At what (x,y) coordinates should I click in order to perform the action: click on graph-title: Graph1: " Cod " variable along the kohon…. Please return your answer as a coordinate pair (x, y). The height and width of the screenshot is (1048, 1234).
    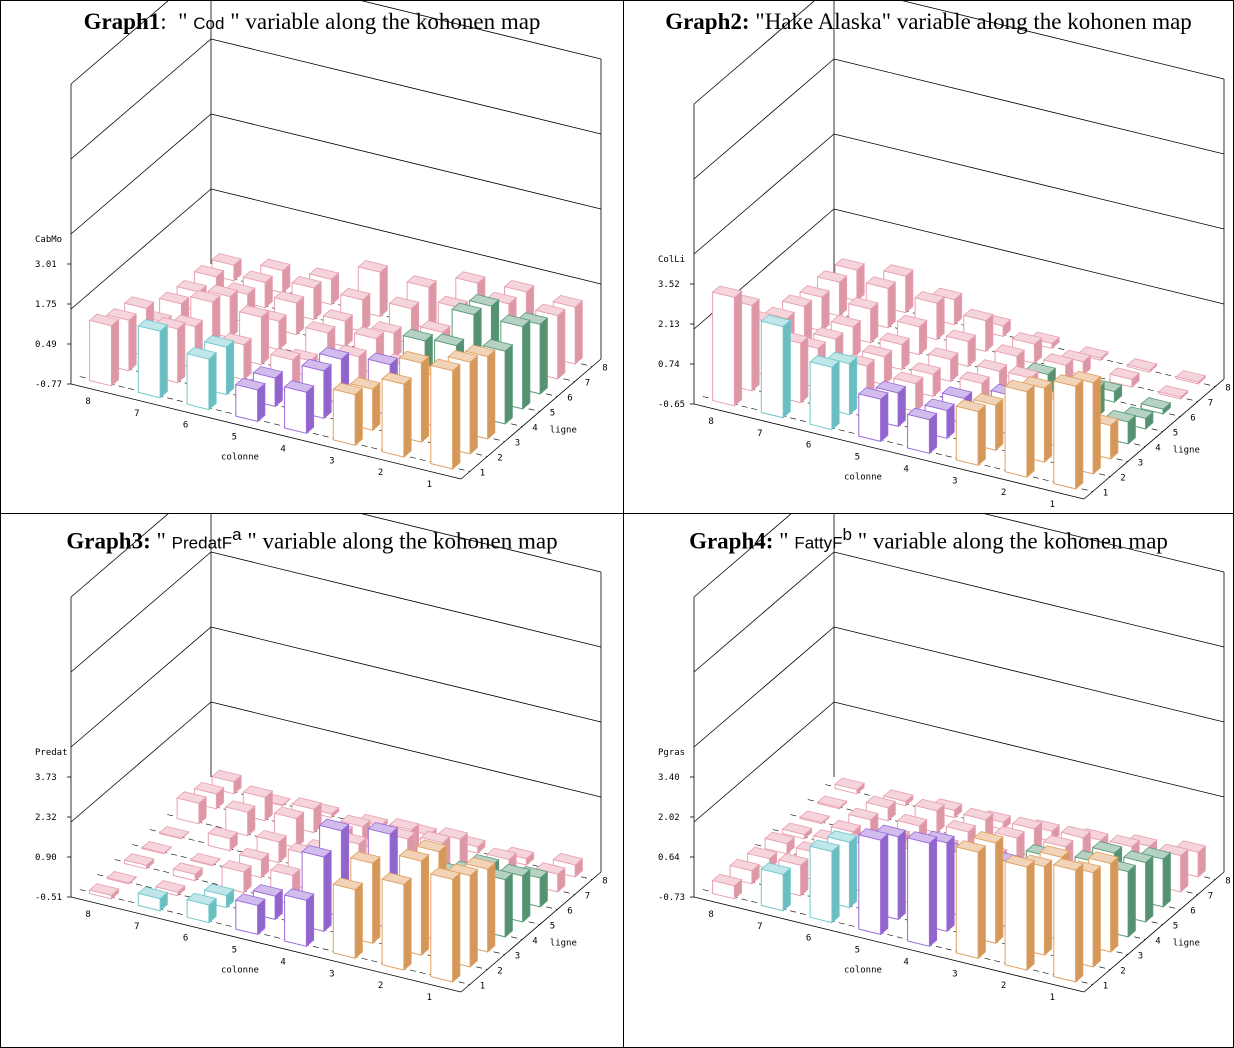
    Looking at the image, I should click on (312, 23).